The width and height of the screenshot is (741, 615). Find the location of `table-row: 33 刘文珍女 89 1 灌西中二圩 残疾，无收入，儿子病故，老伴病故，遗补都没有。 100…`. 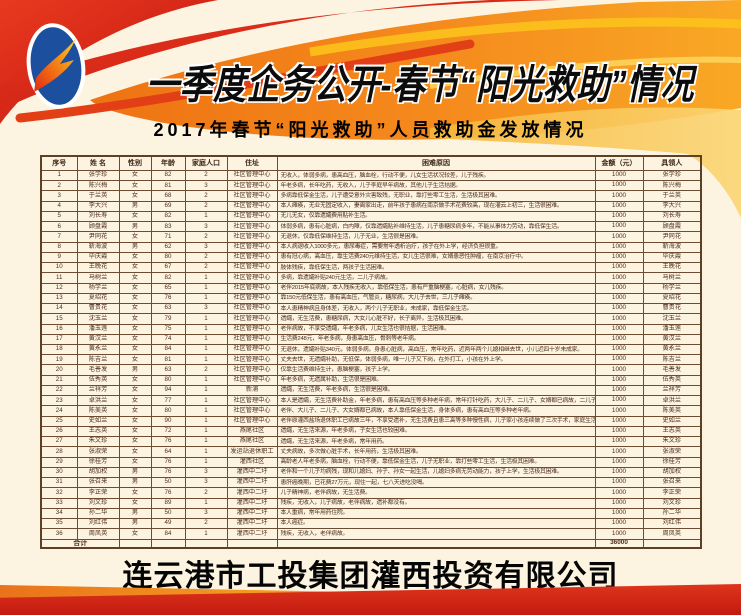

table-row: 33 刘文珍女 89 1 灌西中二圩 残疾，无收入，儿子病故，老伴病故，遗补都没有。 100… is located at coordinates (371, 503).